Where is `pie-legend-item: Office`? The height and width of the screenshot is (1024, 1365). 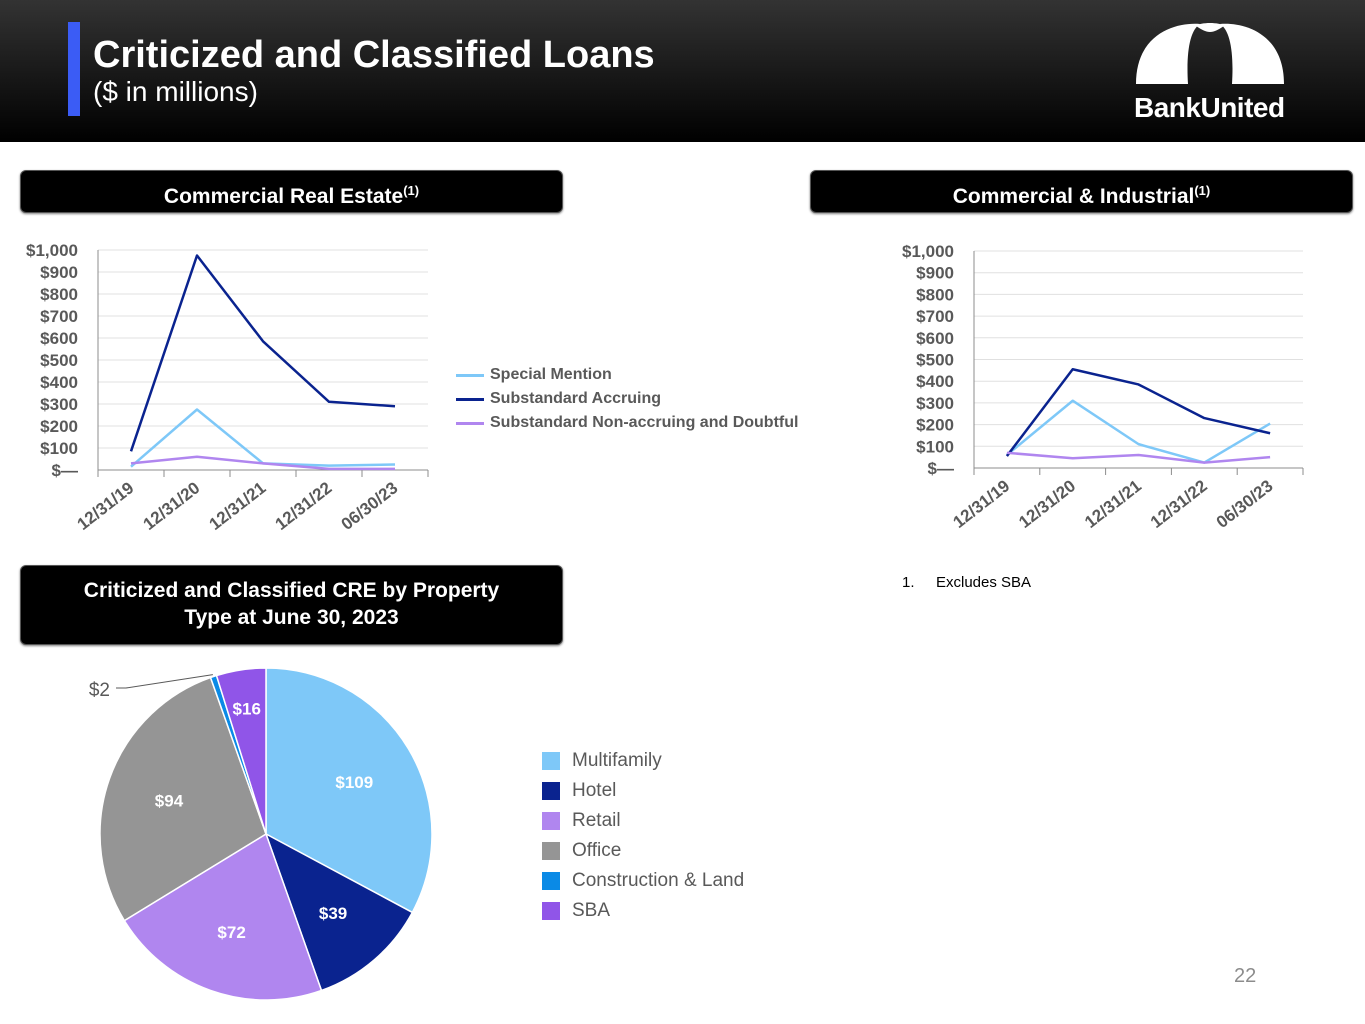
pie-legend-item: Office is located at coordinates (643, 851).